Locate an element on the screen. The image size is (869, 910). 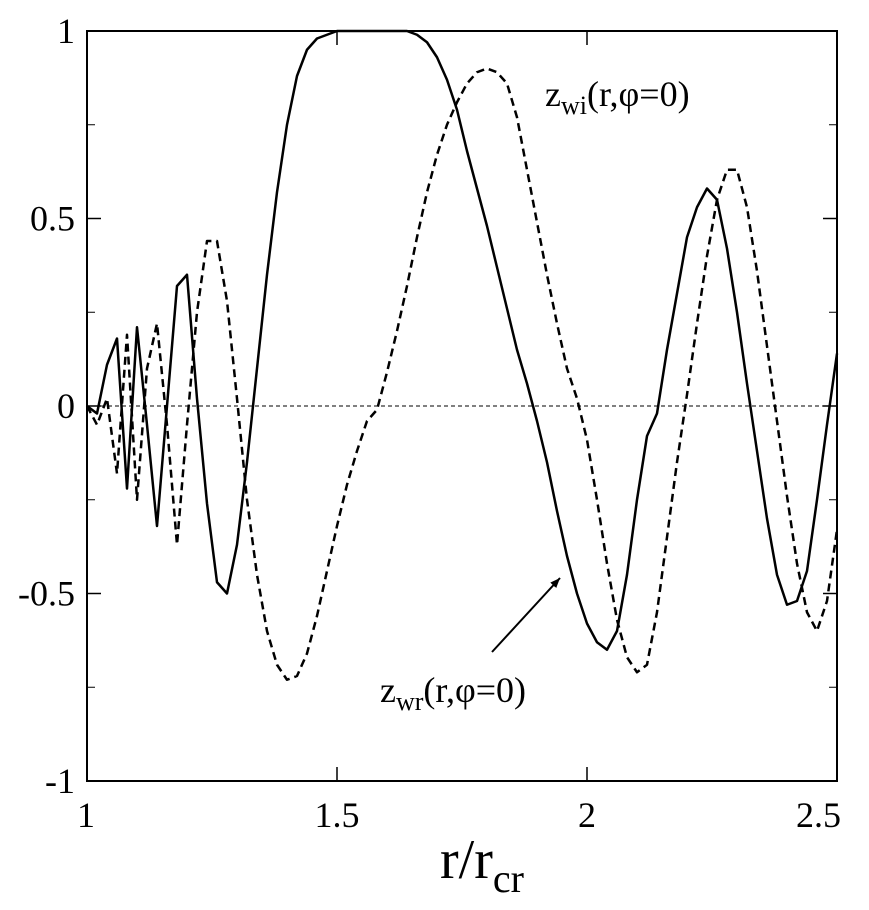
x-tick-label: 2 is located at coordinates (587, 815).